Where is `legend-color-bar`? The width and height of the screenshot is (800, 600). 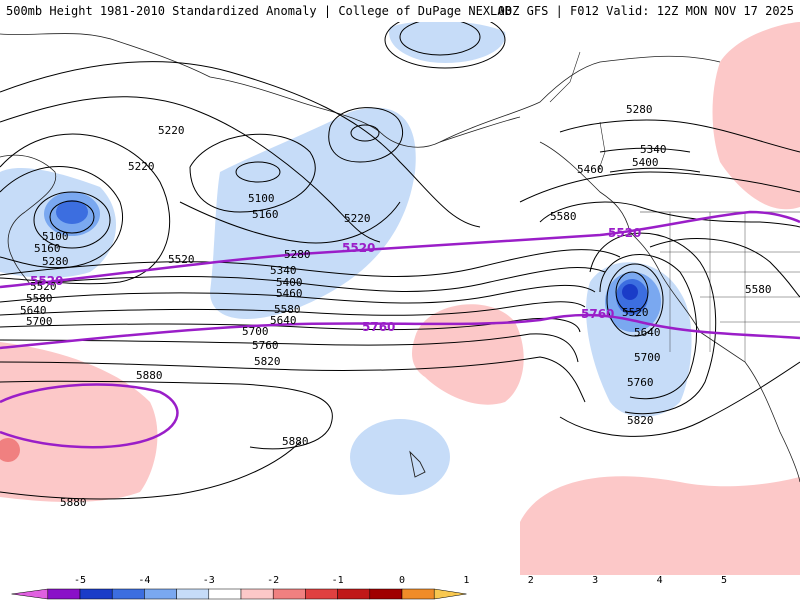 legend-color-bar is located at coordinates (239, 594).